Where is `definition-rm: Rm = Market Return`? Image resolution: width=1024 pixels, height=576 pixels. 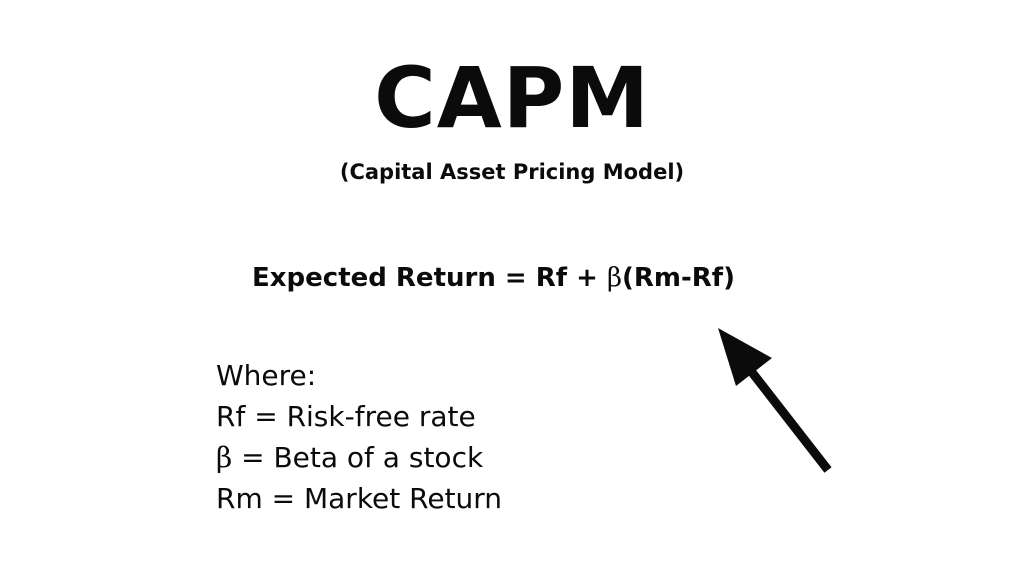
definition-rm: Rm = Market Return is located at coordinates (359, 498).